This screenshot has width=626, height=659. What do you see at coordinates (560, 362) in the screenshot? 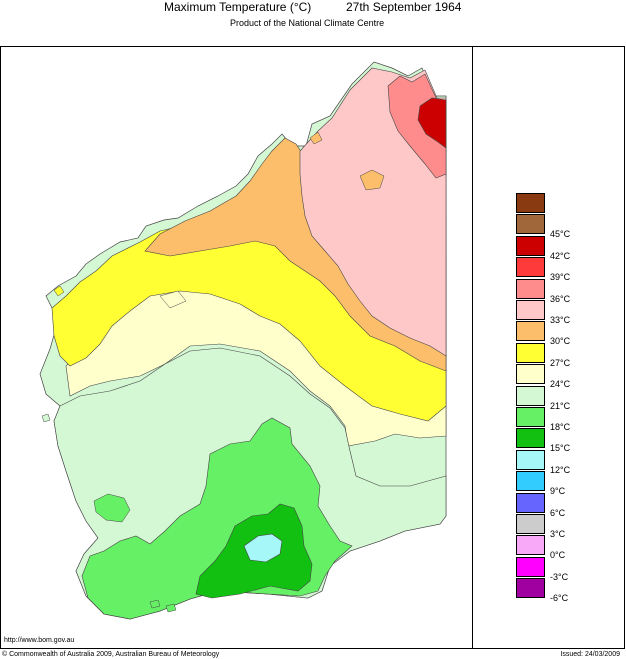
I see `legend-label: 27°C` at bounding box center [560, 362].